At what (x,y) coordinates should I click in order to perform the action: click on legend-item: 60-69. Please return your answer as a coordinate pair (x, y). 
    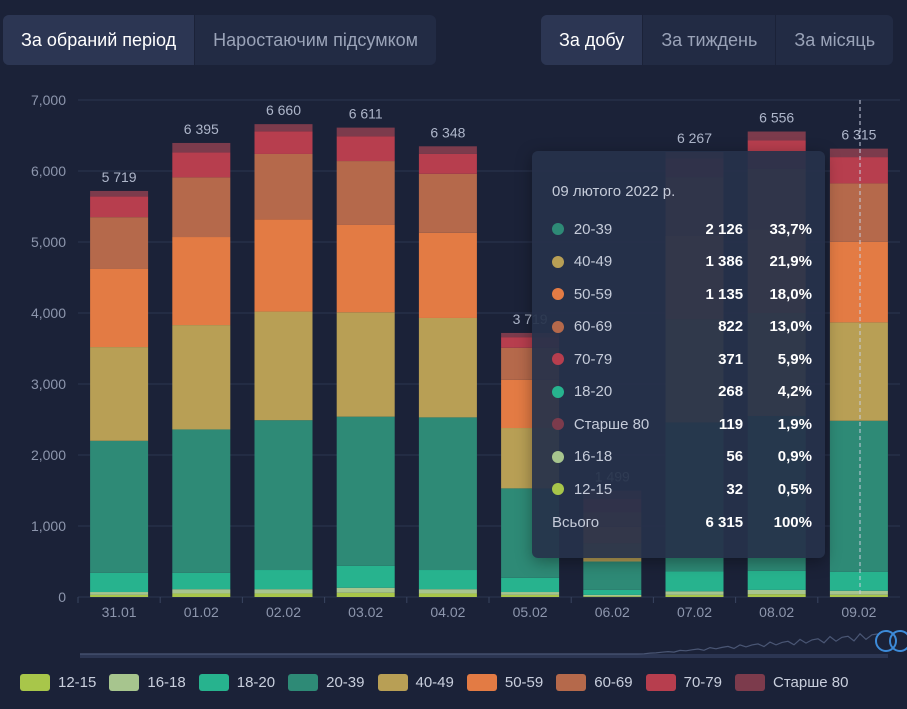
    Looking at the image, I should click on (594, 682).